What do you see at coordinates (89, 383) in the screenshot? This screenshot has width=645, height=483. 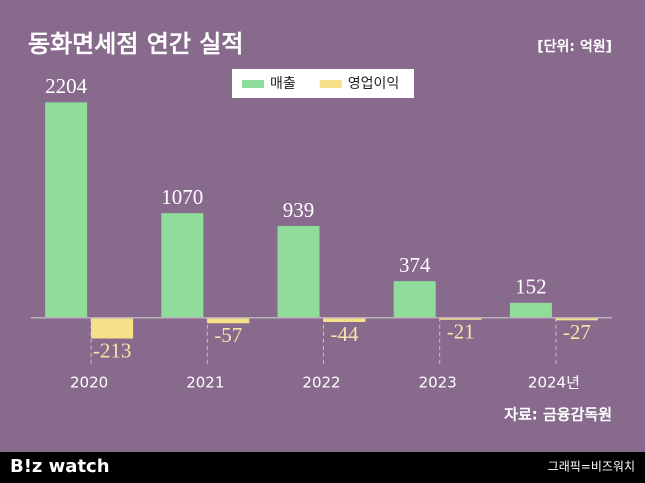 I see `x-tick-label: 2020` at bounding box center [89, 383].